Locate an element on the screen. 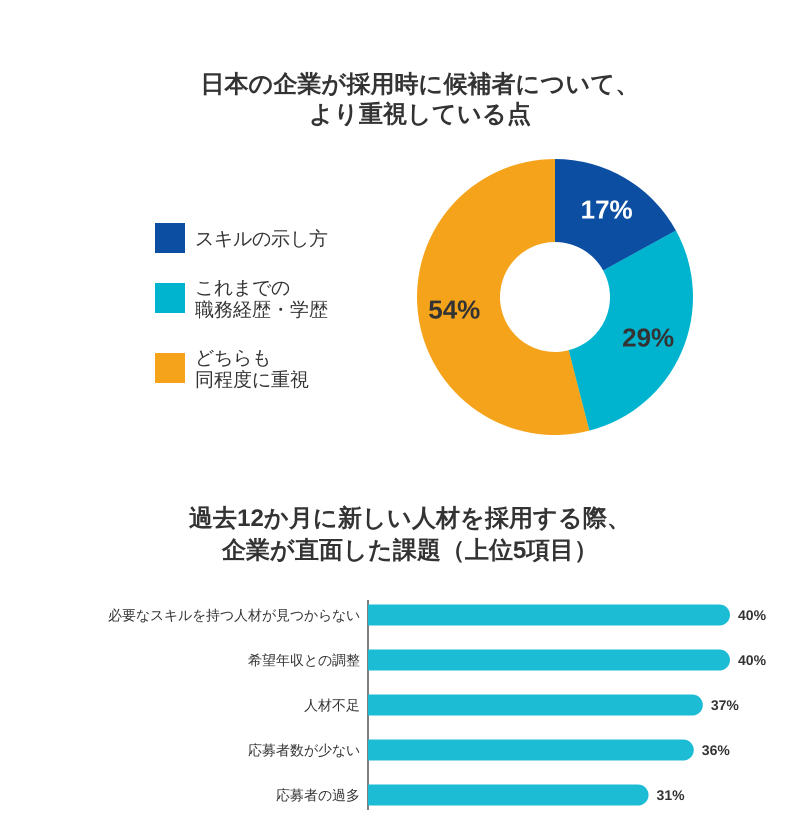 This screenshot has width=792, height=840. data-label: 17% is located at coordinates (606, 209).